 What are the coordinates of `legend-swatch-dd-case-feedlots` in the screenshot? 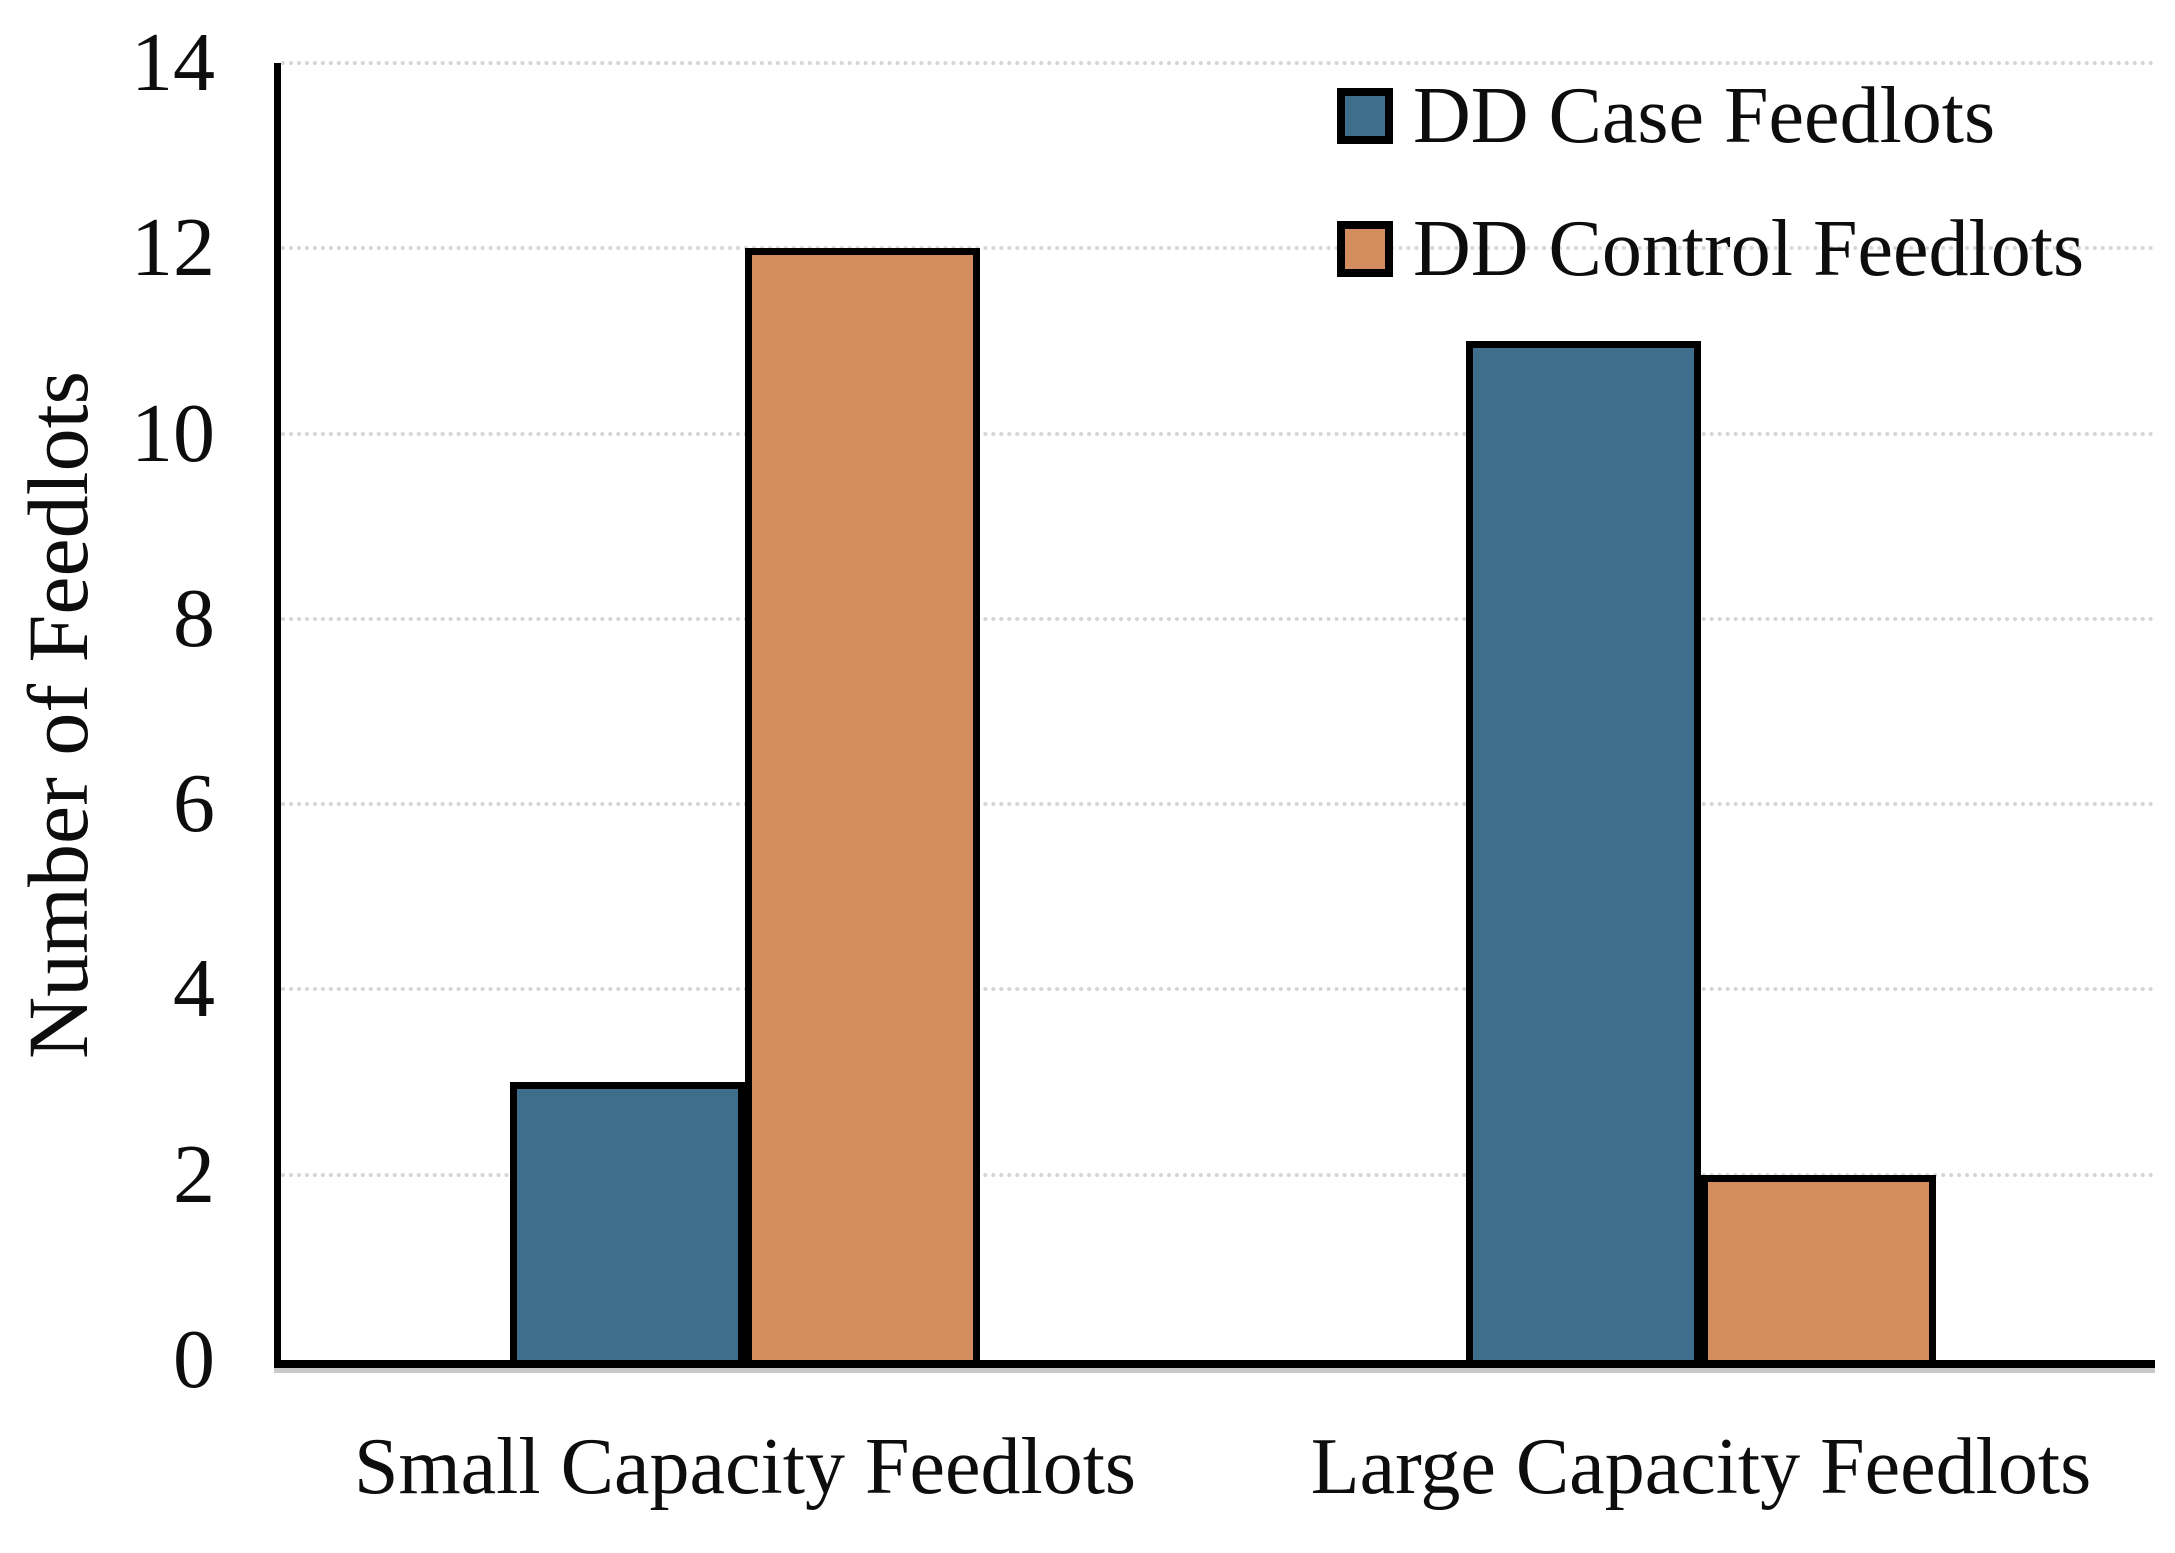 It's located at (1365, 116).